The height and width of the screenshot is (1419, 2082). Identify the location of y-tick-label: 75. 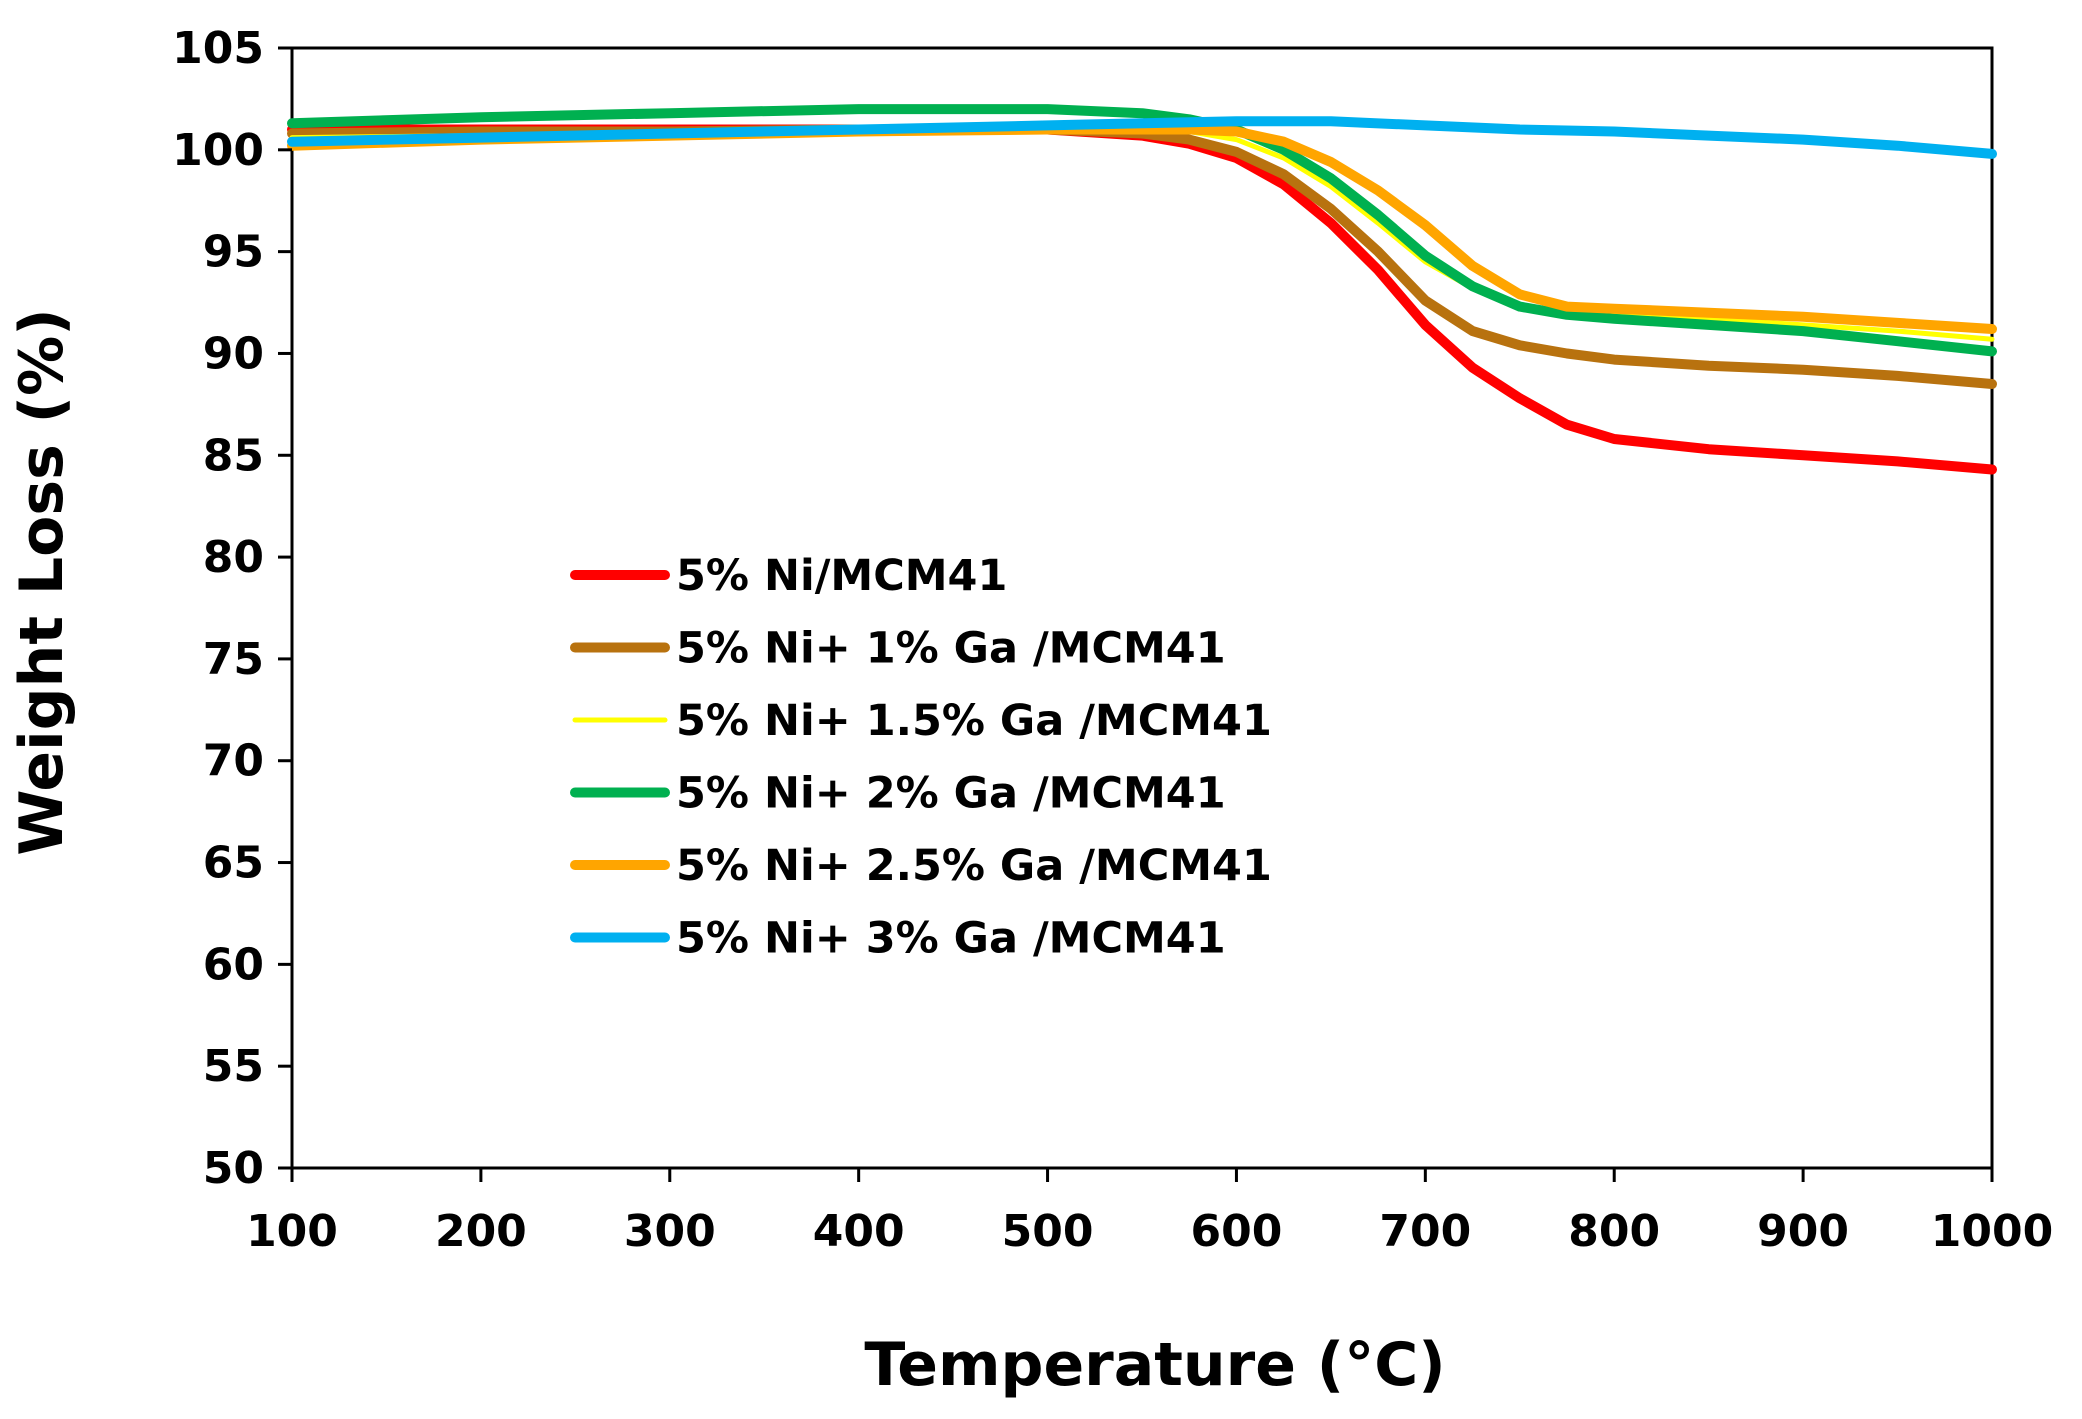
(233, 659).